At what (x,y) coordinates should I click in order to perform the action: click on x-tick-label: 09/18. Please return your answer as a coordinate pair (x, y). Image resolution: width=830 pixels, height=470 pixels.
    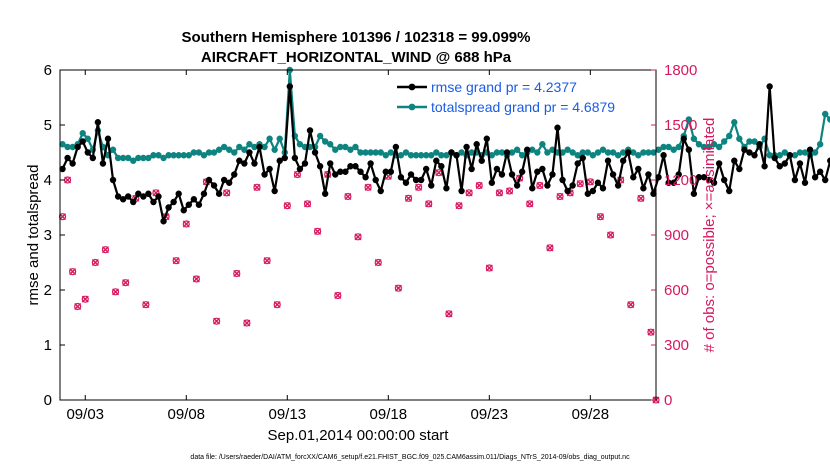
    Looking at the image, I should click on (389, 414).